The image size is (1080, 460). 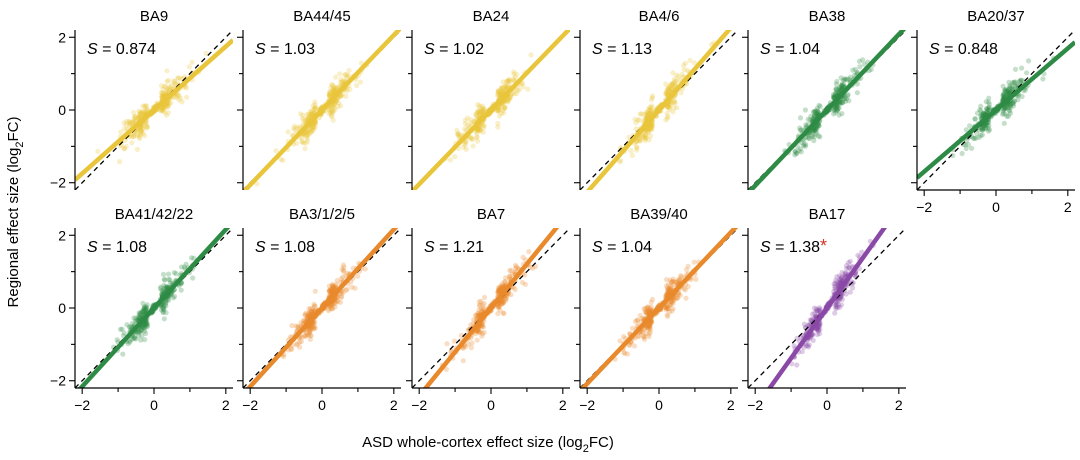 I want to click on slope-annotation: S = 1.03, so click(x=285, y=49).